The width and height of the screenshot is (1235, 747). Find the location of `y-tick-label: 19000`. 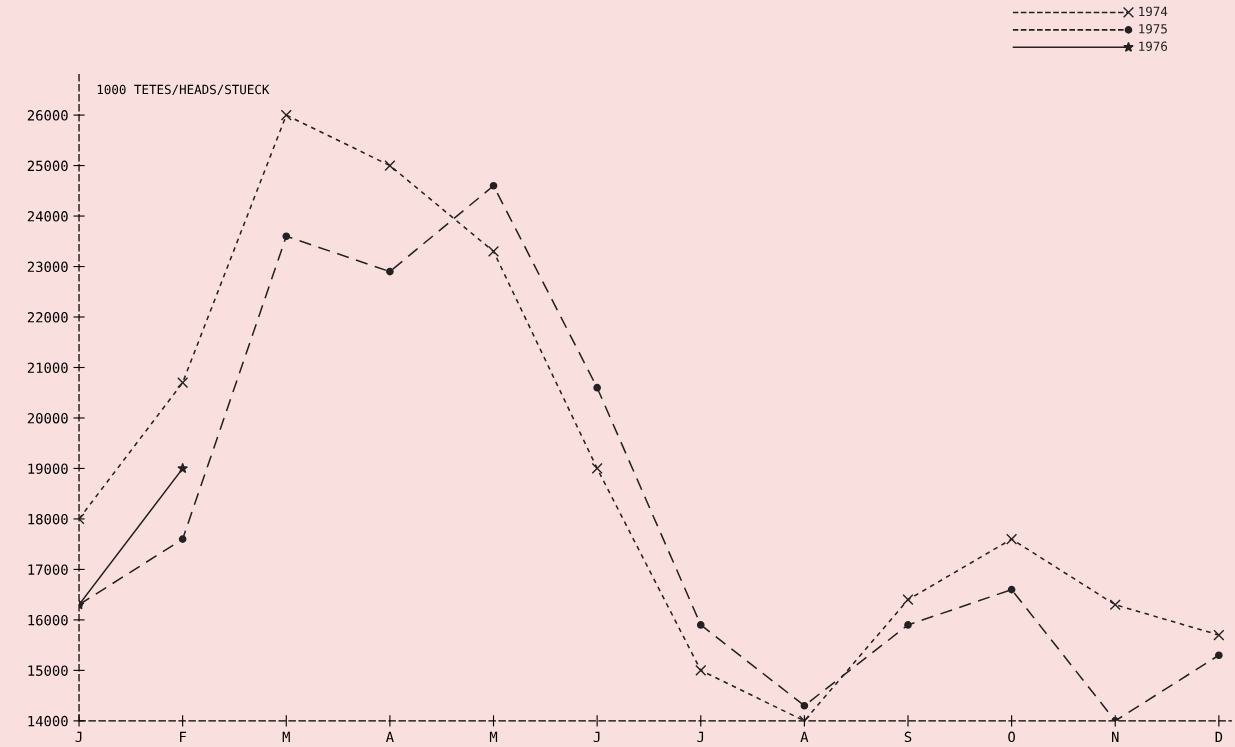

y-tick-label: 19000 is located at coordinates (48, 468).